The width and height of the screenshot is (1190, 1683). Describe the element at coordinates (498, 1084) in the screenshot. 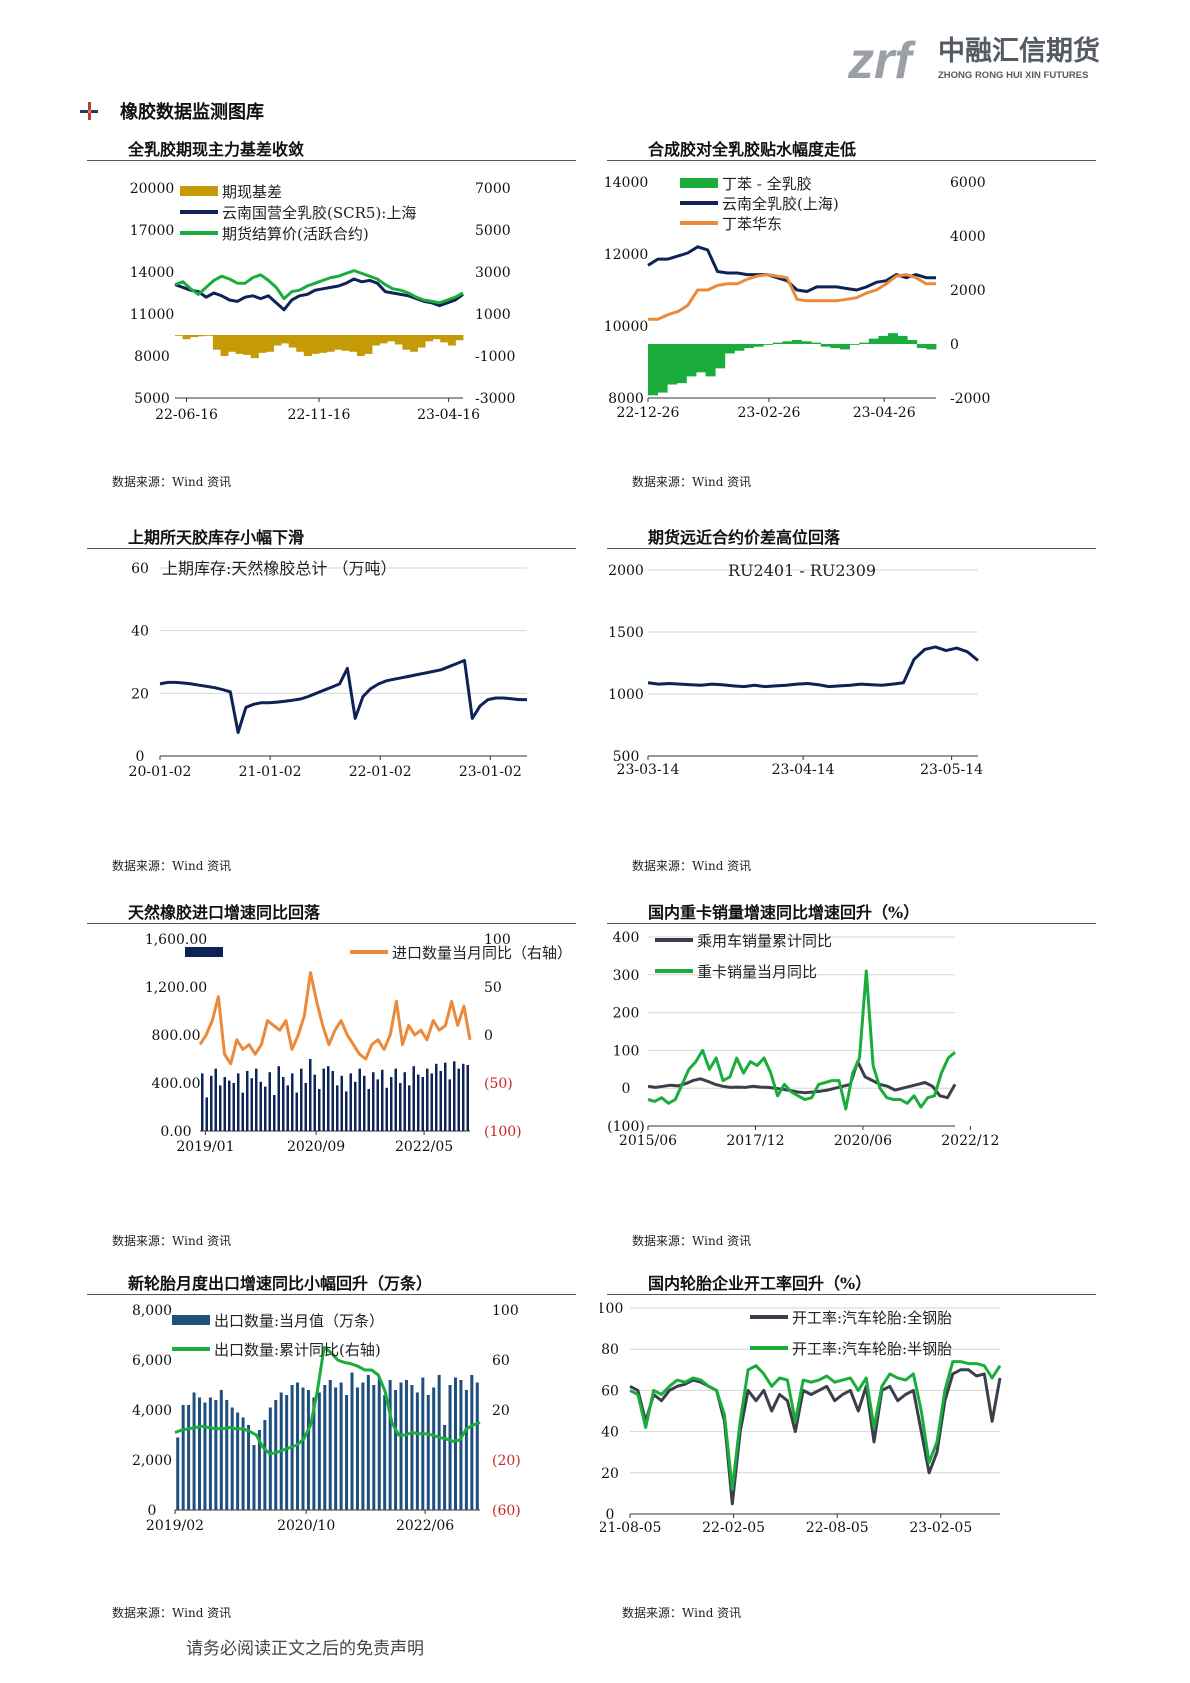

I see `y2-tick-label: (50)` at that location.